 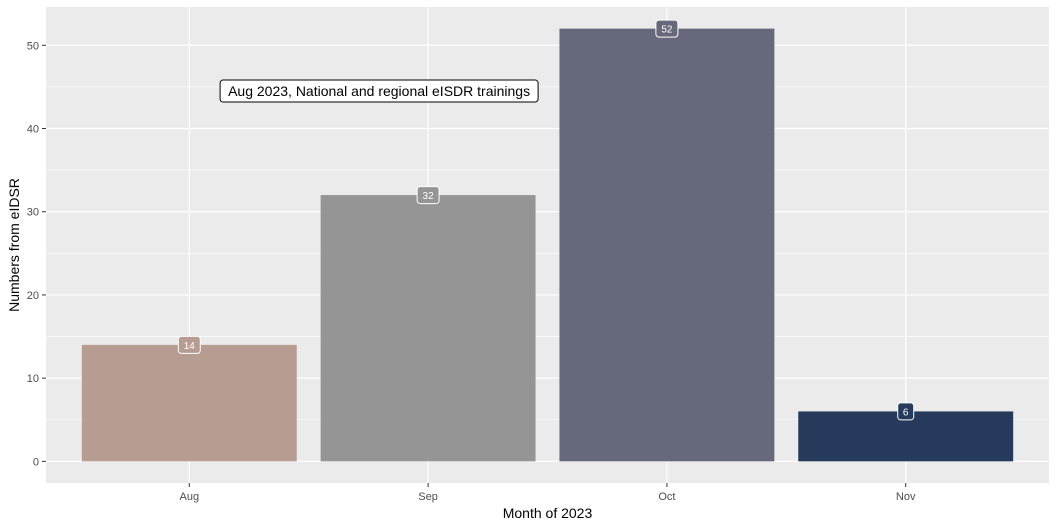 I want to click on y-tick-label: 30, so click(x=33, y=213).